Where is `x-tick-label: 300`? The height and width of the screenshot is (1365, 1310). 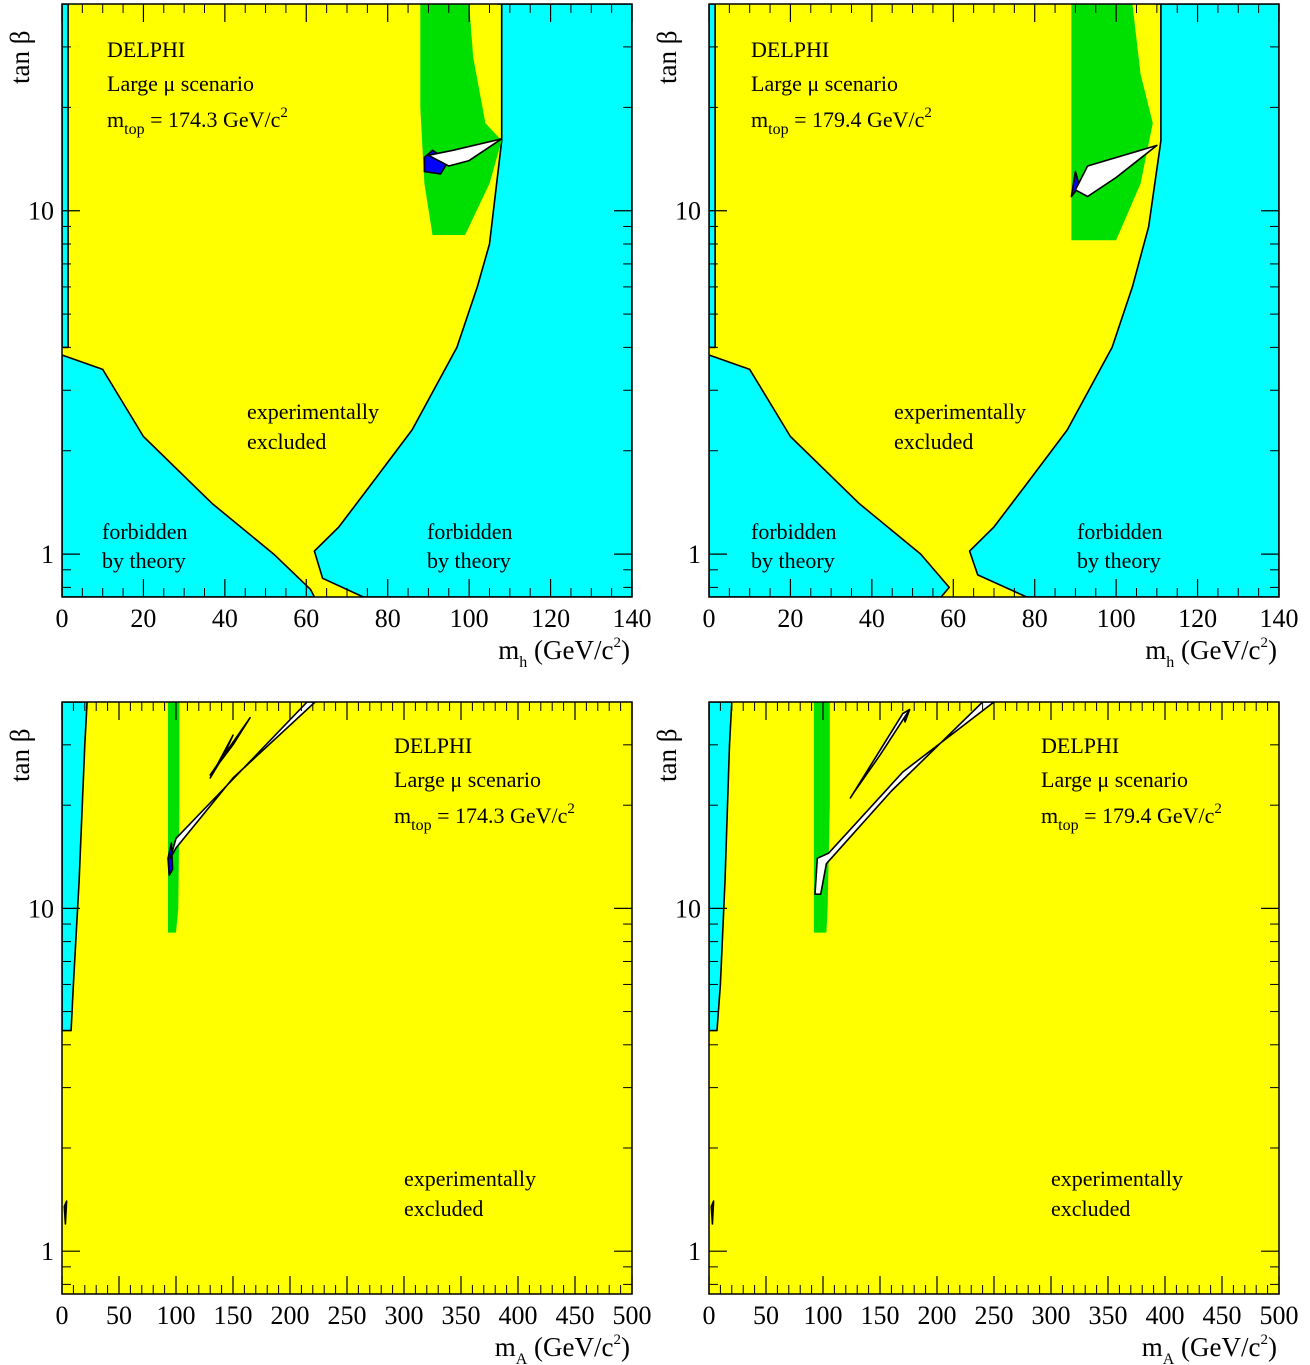
x-tick-label: 300 is located at coordinates (1051, 1315).